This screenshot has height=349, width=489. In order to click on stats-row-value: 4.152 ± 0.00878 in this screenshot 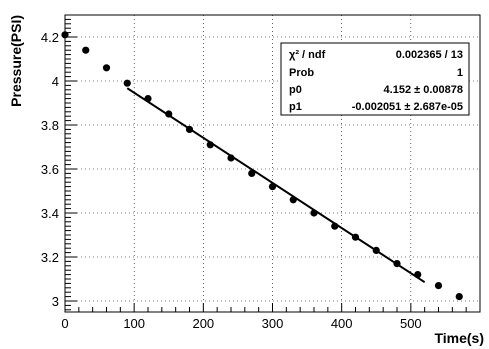, I will do `click(423, 90)`.